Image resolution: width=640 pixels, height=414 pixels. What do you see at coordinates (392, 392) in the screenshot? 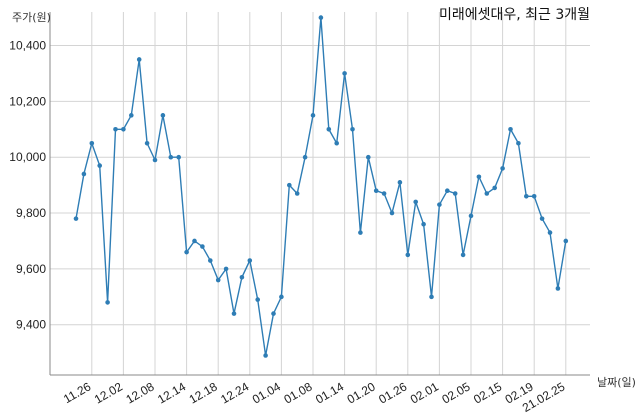
I see `x-tick-label: 01.26` at bounding box center [392, 392].